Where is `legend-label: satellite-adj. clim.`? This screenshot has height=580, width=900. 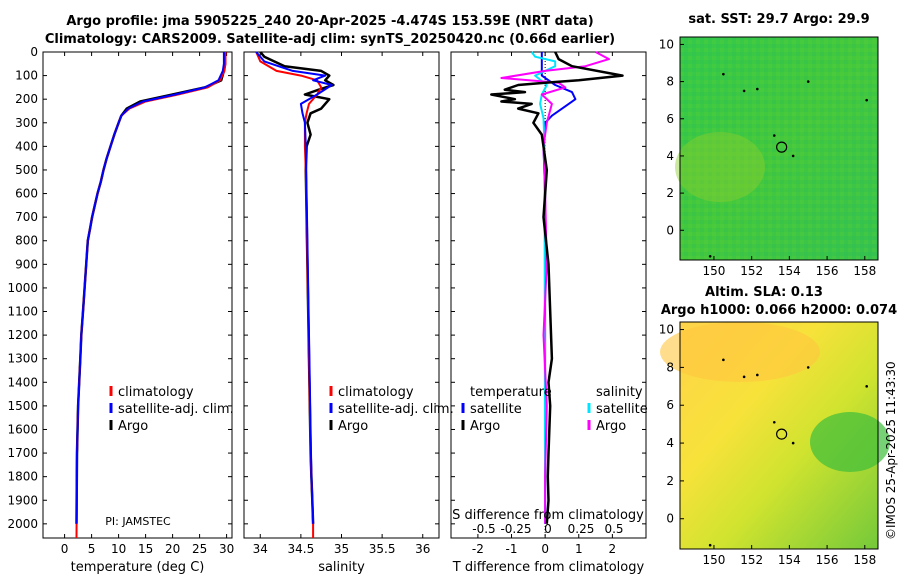 legend-label: satellite-adj. clim. is located at coordinates (176, 409).